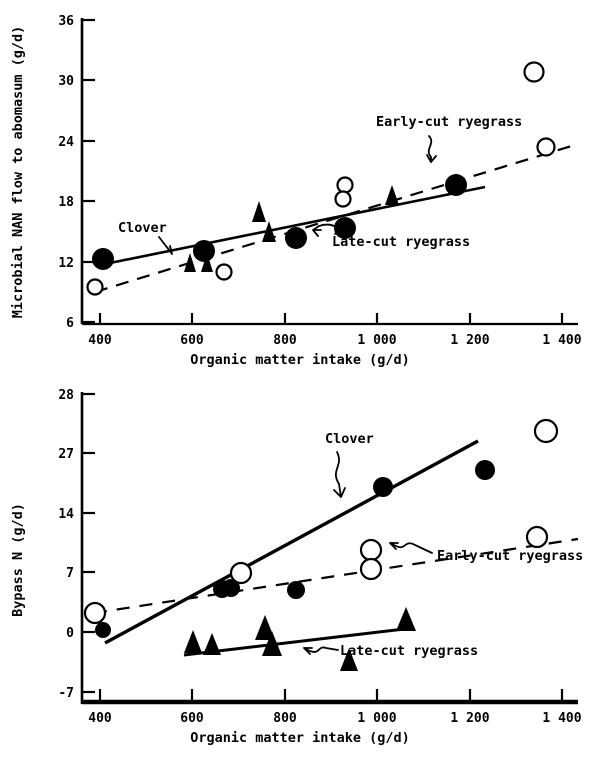 The image size is (600, 766). I want to click on top-y-ticks, so click(88, 171).